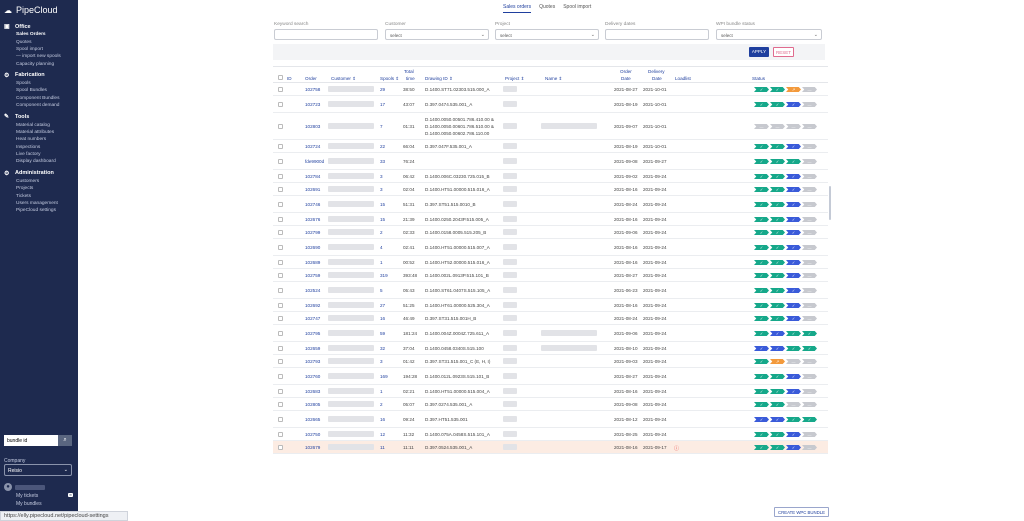 The width and height of the screenshot is (1024, 521). What do you see at coordinates (381, 247) in the screenshot?
I see `spools-count: 4` at bounding box center [381, 247].